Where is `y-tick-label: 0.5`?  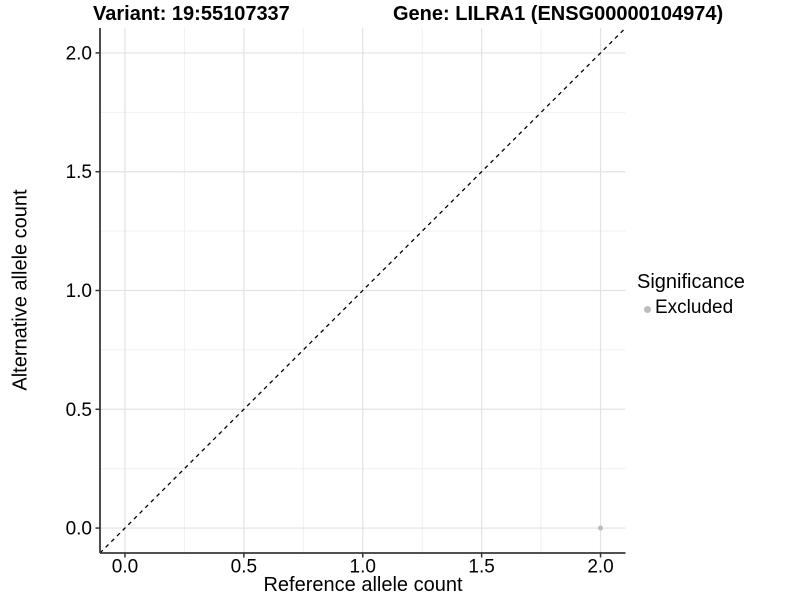
y-tick-label: 0.5 is located at coordinates (79, 410).